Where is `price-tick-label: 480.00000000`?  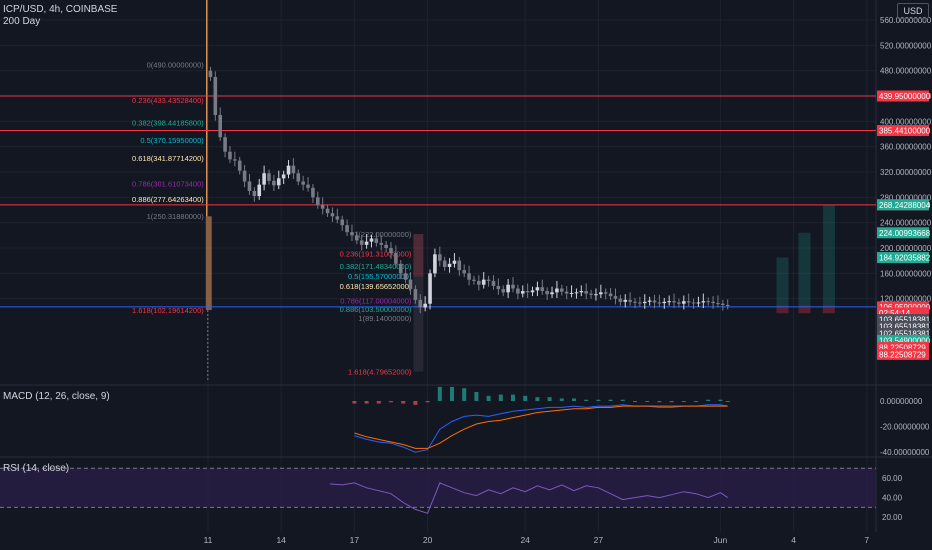
price-tick-label: 480.00000000 is located at coordinates (906, 71).